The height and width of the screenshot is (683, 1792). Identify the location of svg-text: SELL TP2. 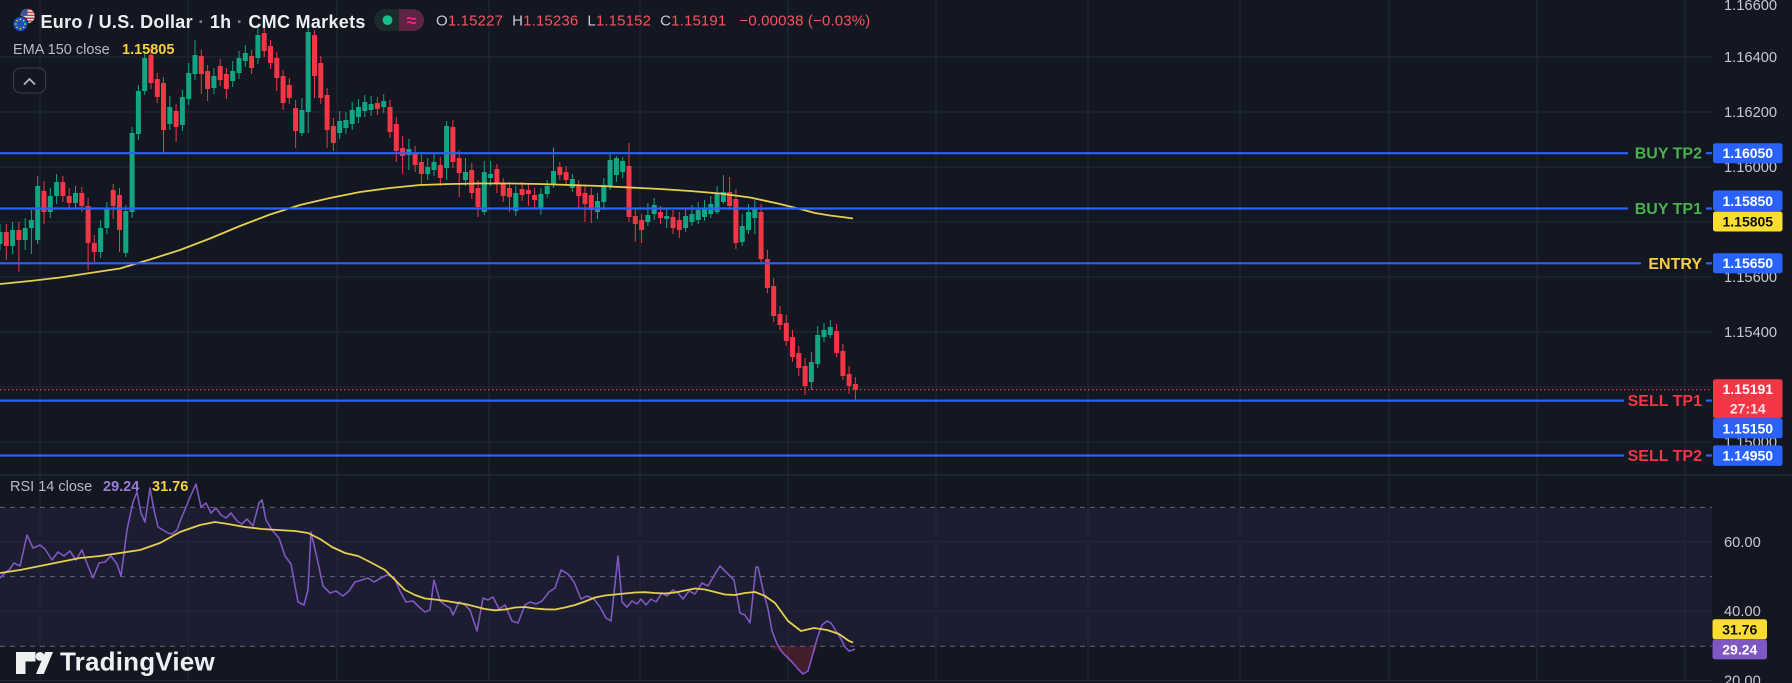
(1665, 456).